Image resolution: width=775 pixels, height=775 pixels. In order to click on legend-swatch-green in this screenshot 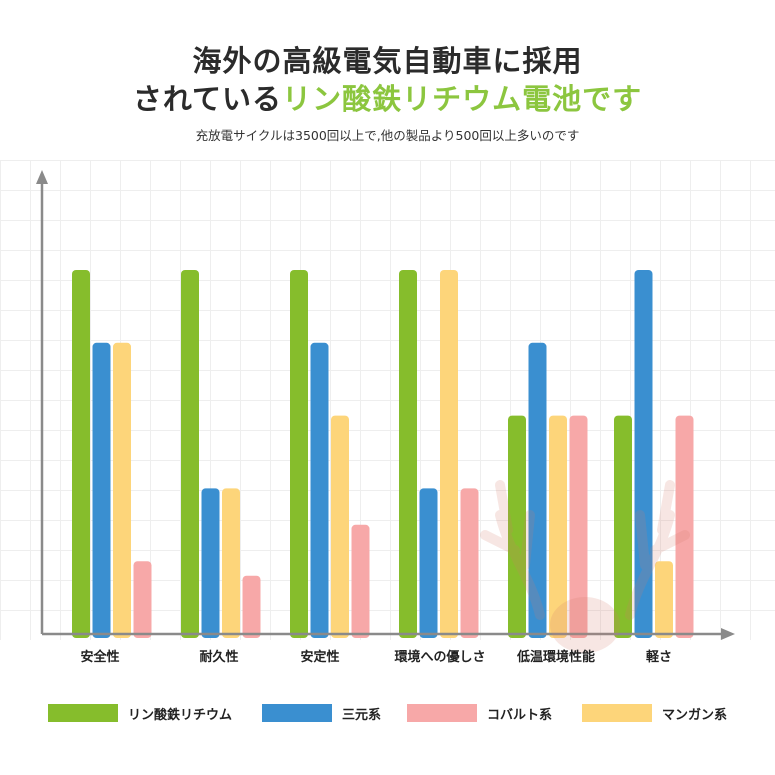, I will do `click(83, 713)`.